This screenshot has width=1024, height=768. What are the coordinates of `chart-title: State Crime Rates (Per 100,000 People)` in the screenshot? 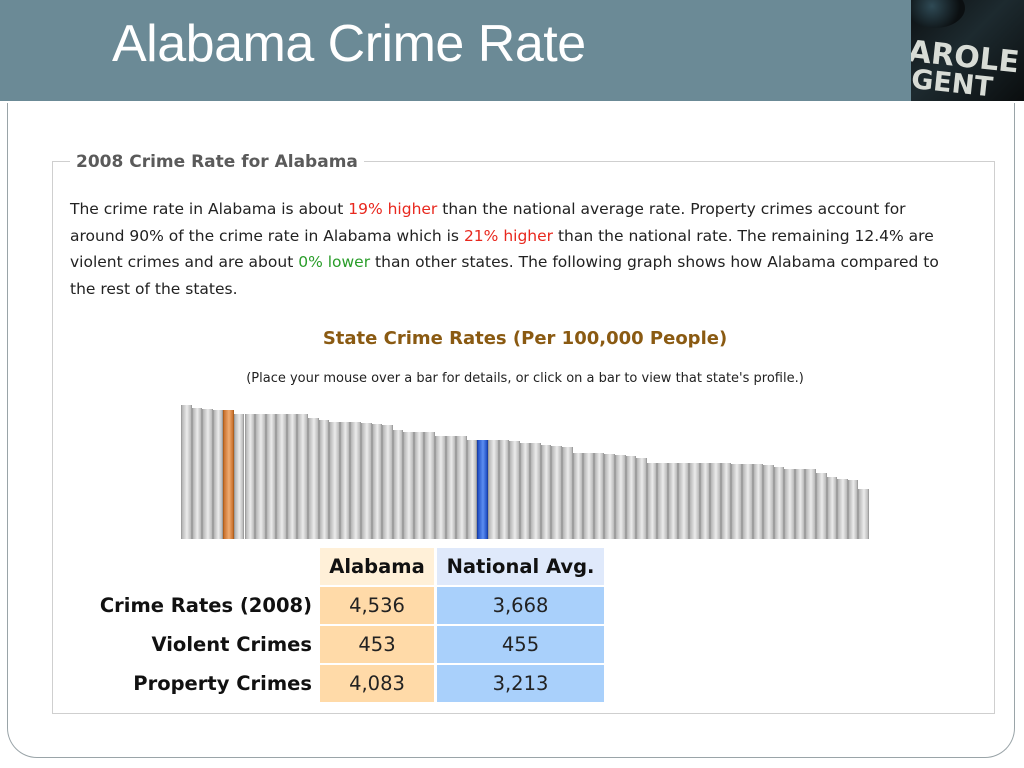 It's located at (525, 338).